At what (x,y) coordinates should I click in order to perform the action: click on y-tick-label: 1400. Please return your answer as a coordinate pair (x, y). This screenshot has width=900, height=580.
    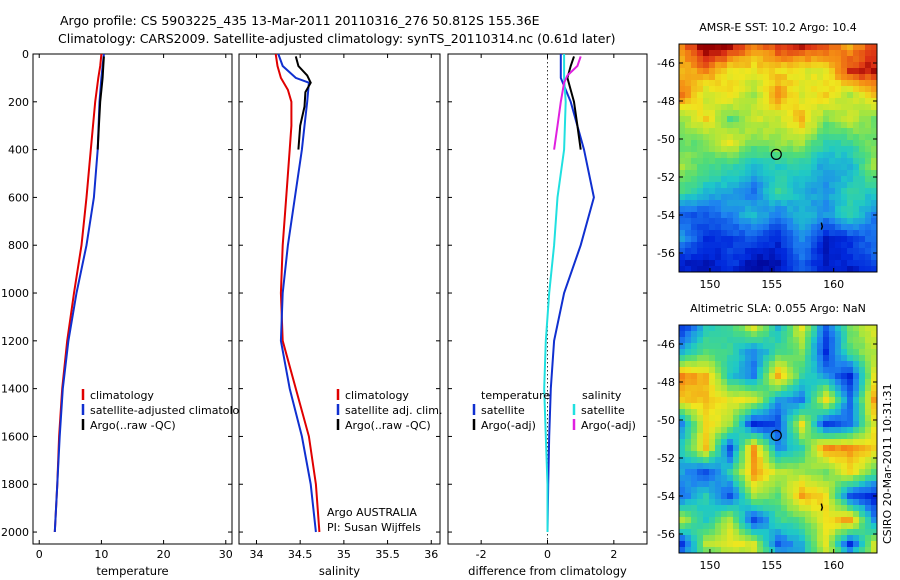
    Looking at the image, I should click on (15, 389).